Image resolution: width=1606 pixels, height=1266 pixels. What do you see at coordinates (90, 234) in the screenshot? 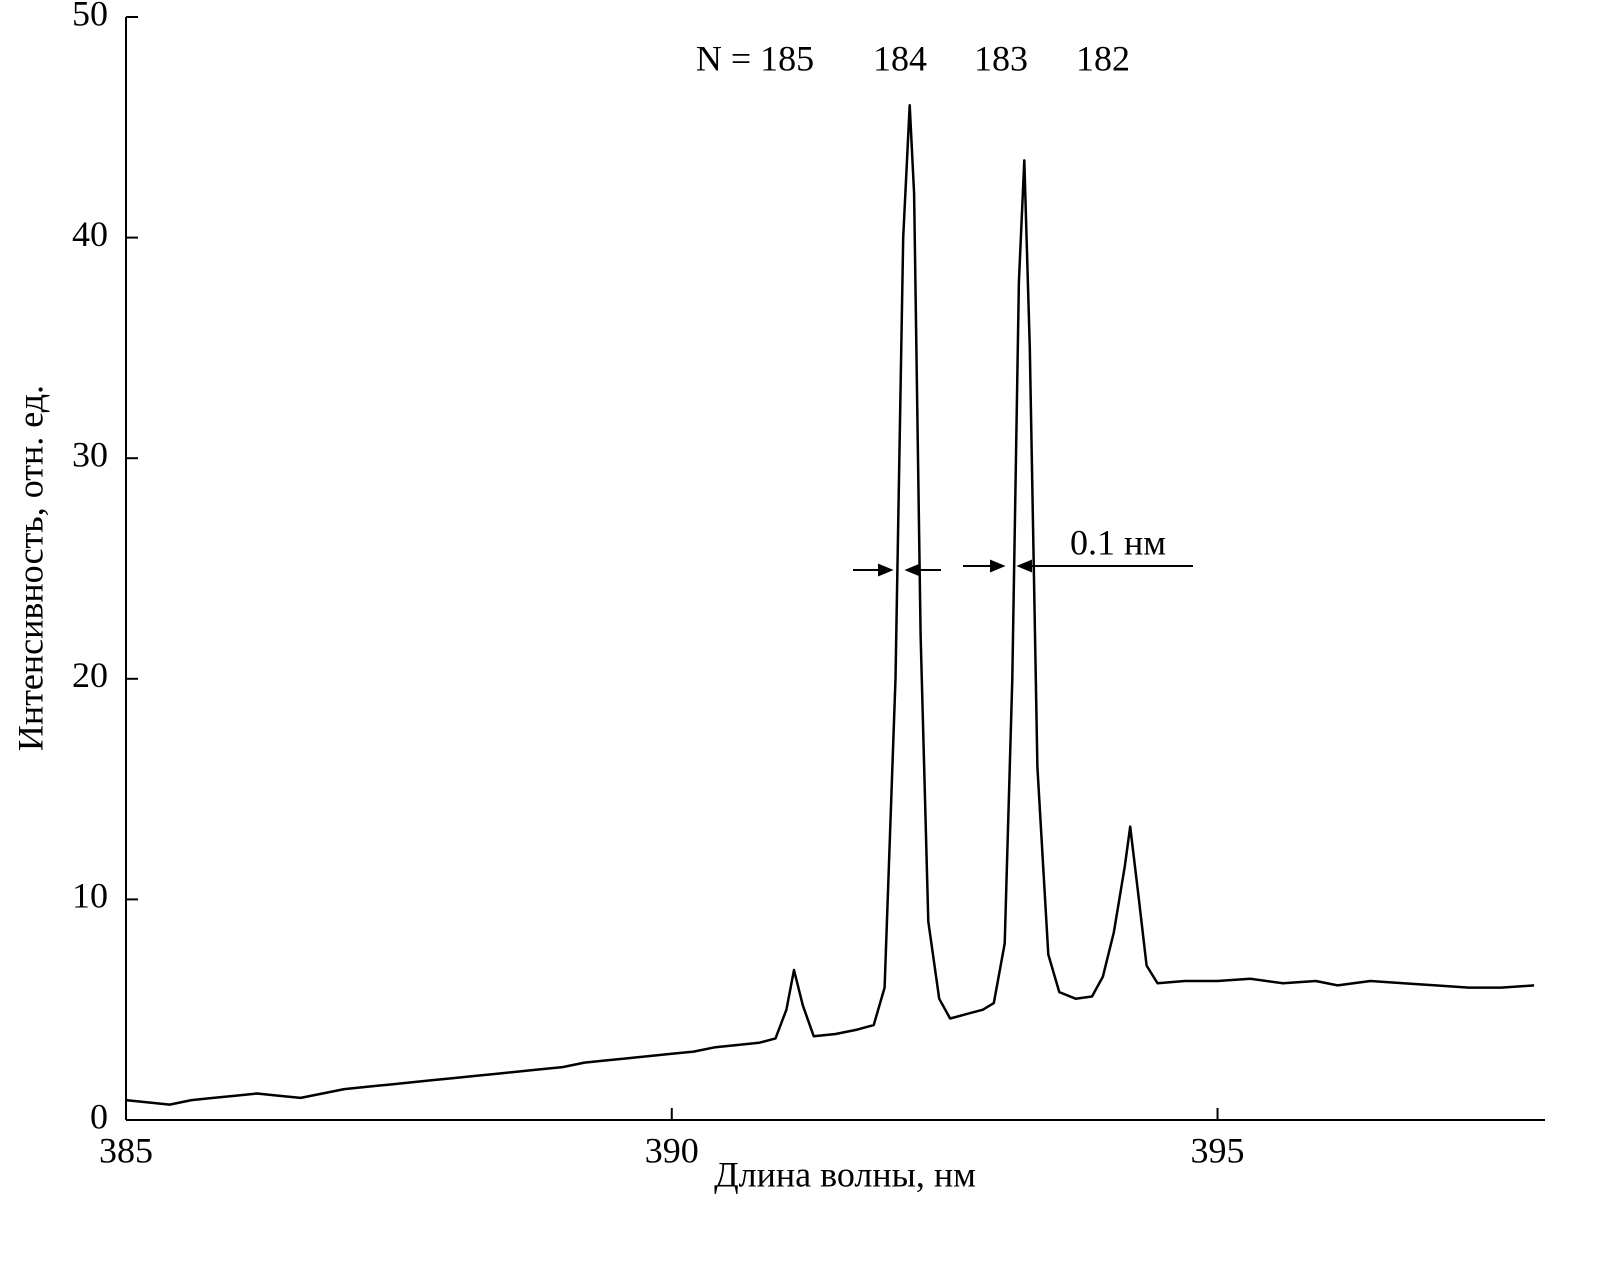
I see `y-tick-label: 40` at bounding box center [90, 234].